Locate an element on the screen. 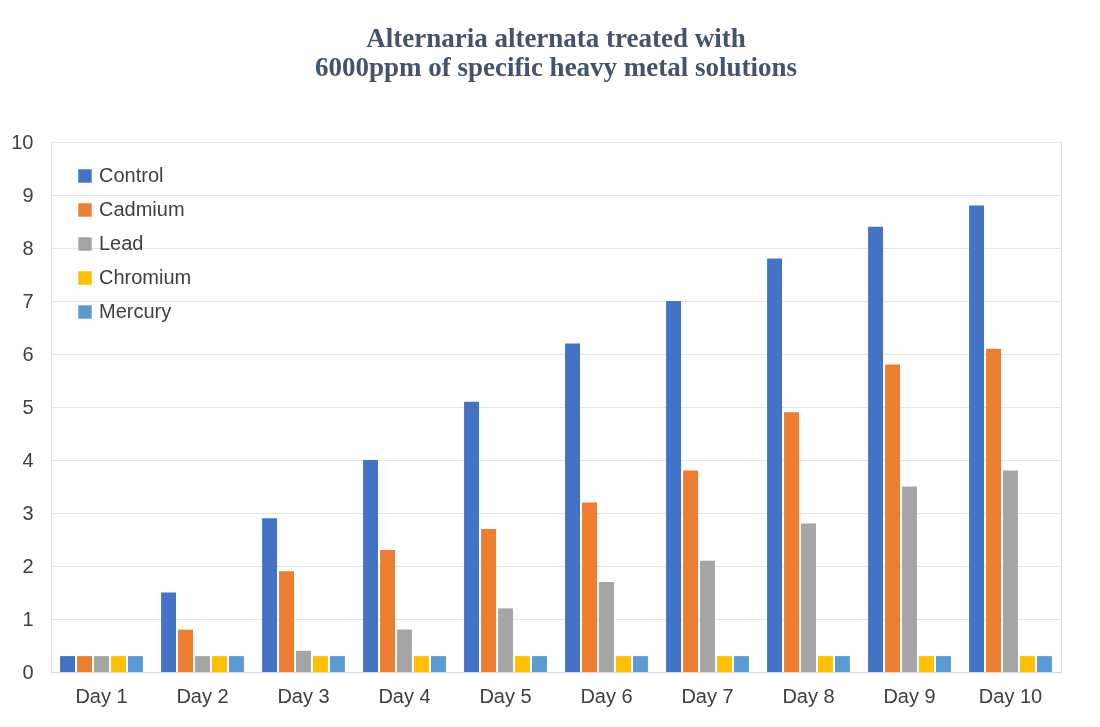  x-tick-label: Day 2 is located at coordinates (202, 695).